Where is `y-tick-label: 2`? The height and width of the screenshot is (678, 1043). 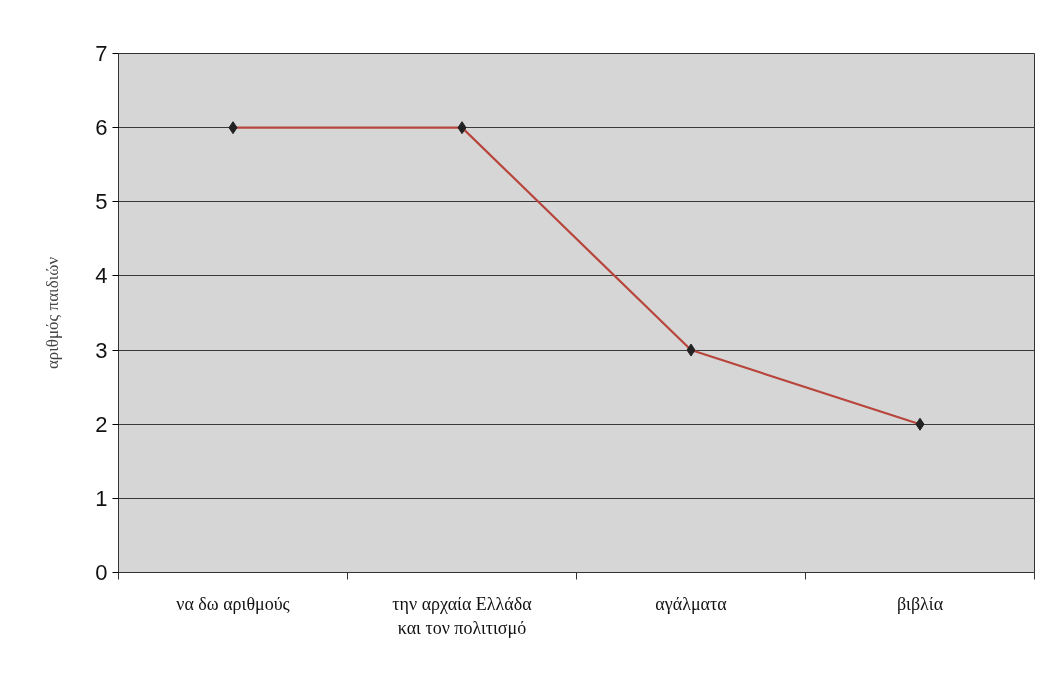
y-tick-label: 2 is located at coordinates (101, 424).